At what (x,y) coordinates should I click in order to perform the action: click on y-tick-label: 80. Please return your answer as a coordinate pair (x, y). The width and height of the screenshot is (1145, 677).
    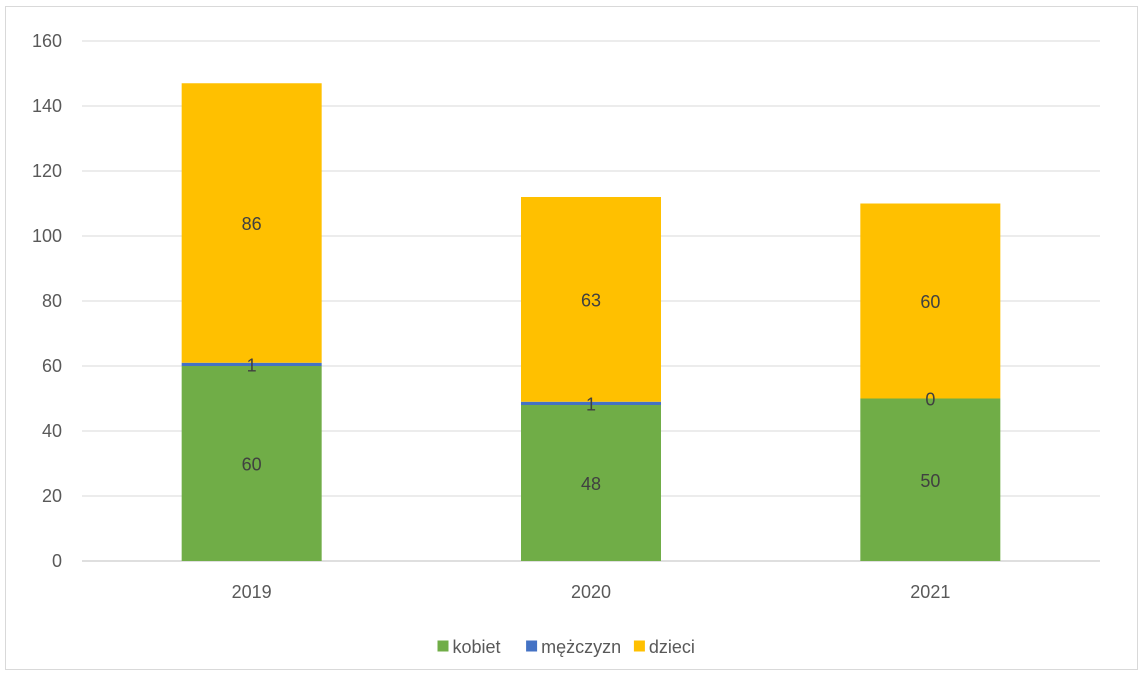
    Looking at the image, I should click on (52, 301).